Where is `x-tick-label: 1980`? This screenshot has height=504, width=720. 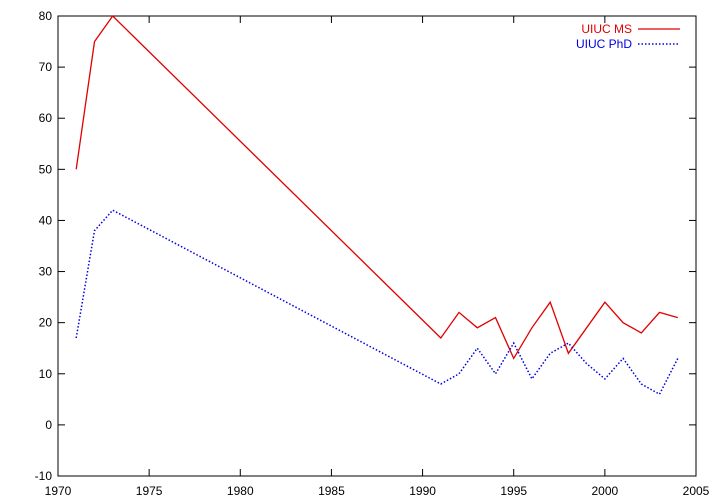
x-tick-label: 1980 is located at coordinates (240, 491).